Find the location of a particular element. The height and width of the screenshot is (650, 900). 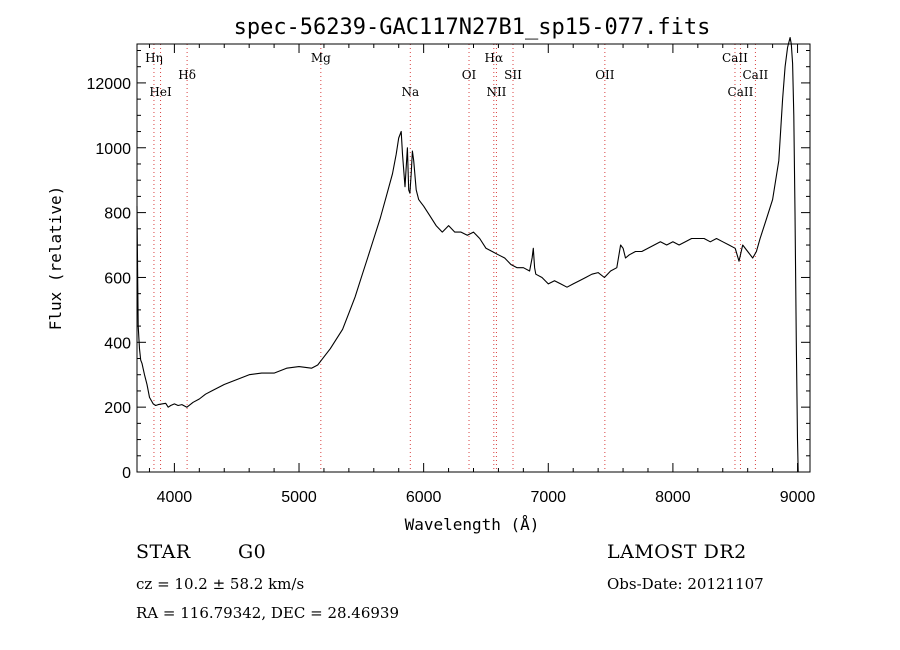

x-tick-label: 8000 is located at coordinates (673, 497).